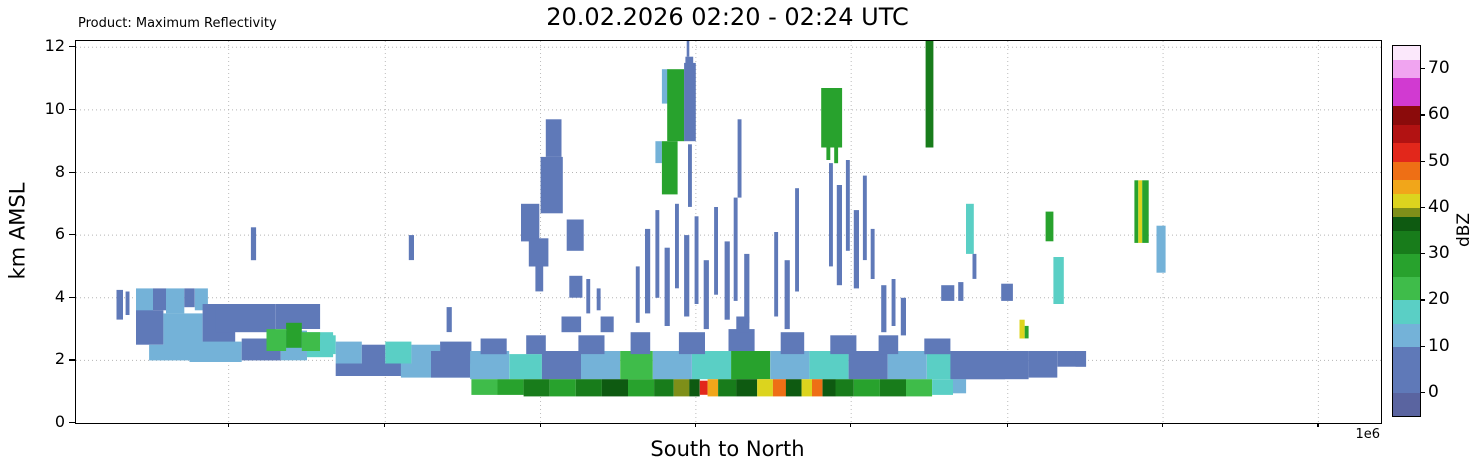  Describe the element at coordinates (59, 234) in the screenshot. I see `y-tick-label: 6` at that location.